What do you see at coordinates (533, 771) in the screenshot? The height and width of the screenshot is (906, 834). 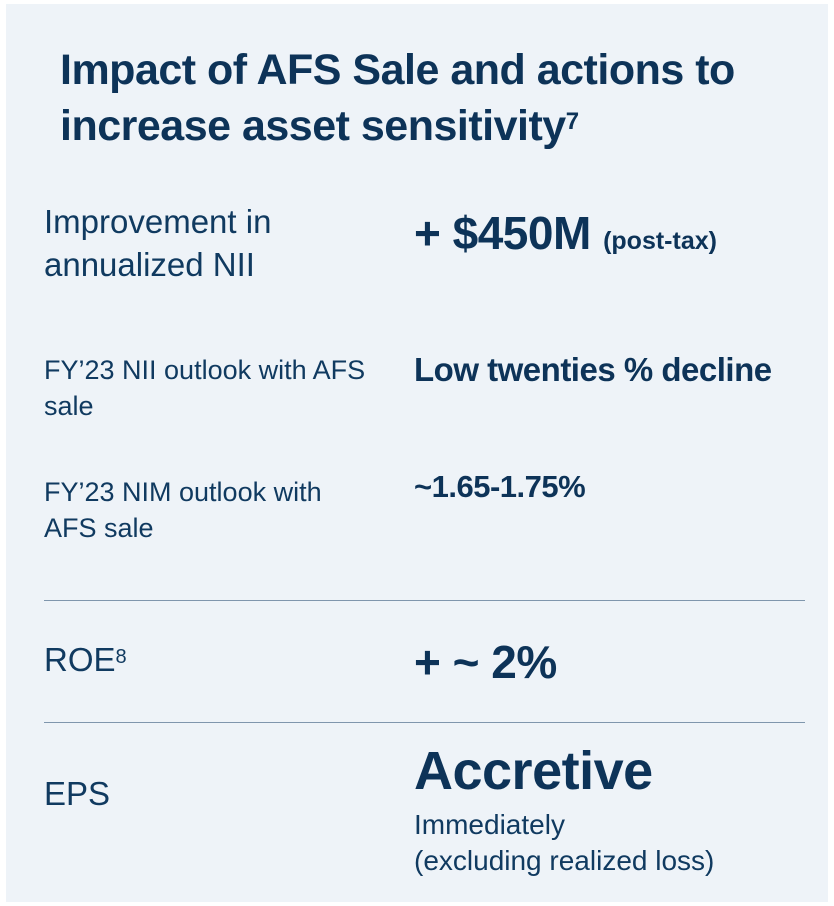 I see `eps-value: Accretive` at bounding box center [533, 771].